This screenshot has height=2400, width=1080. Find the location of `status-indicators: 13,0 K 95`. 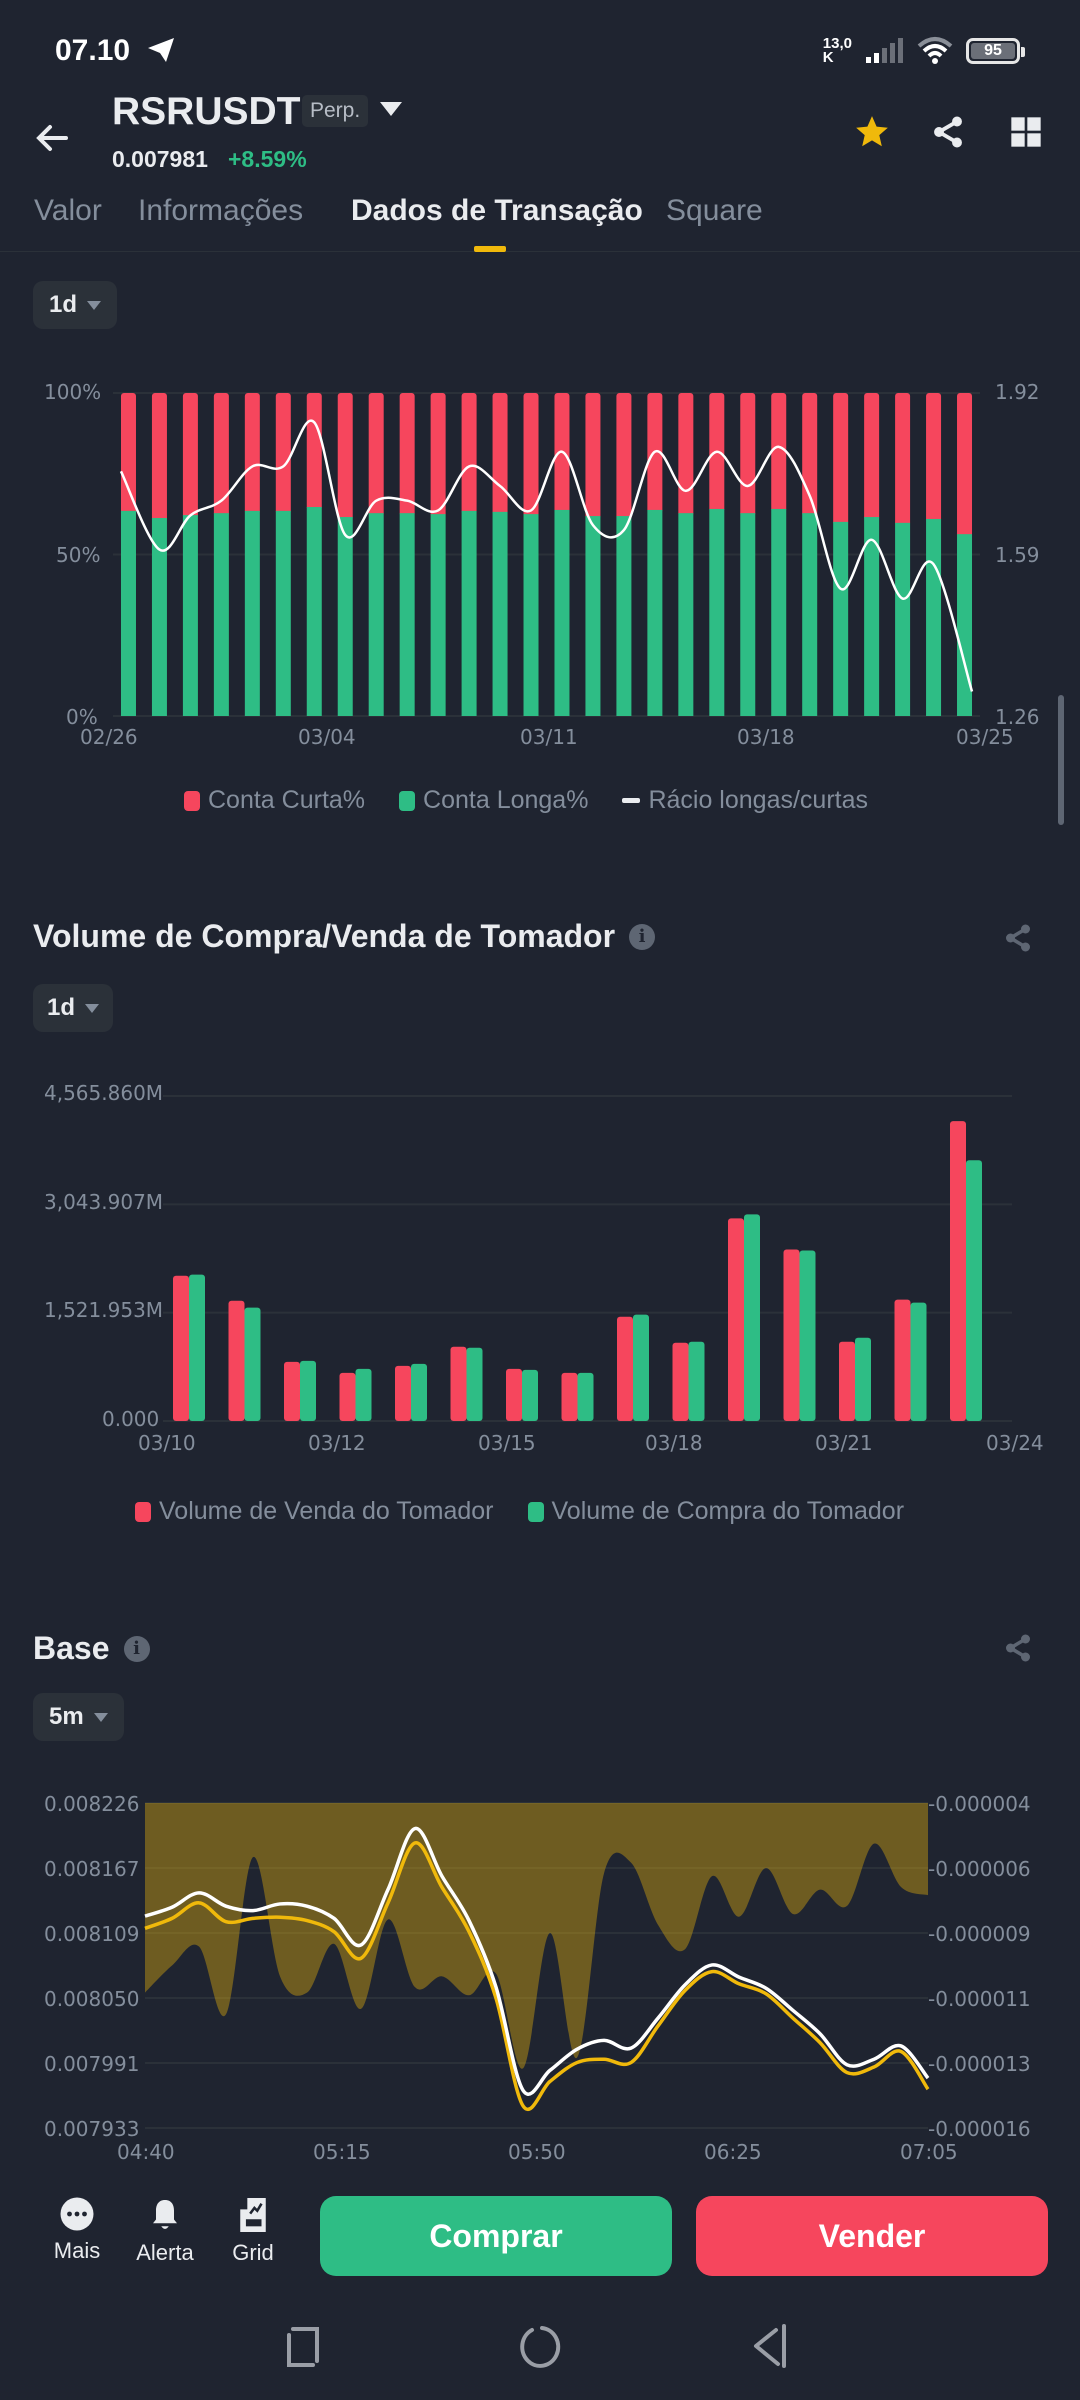

status-indicators: 13,0 K 95 is located at coordinates (924, 51).